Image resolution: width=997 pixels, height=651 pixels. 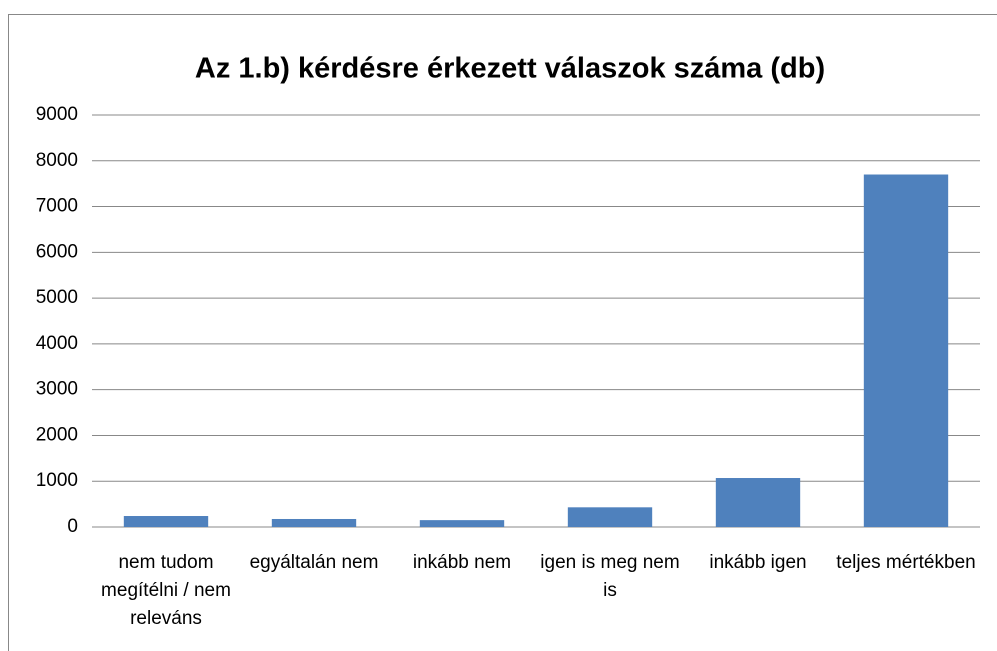 I want to click on x-tick-label: igen is meg nem is, so click(x=610, y=576).